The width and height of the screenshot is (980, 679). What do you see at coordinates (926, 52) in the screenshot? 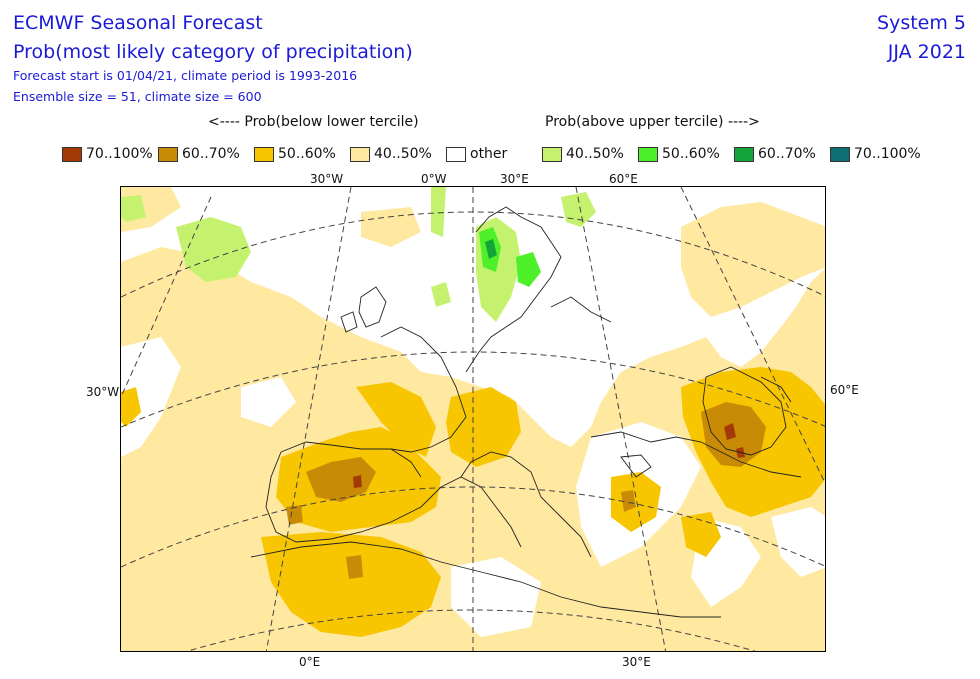
I see `season-label: JJA 2021` at bounding box center [926, 52].